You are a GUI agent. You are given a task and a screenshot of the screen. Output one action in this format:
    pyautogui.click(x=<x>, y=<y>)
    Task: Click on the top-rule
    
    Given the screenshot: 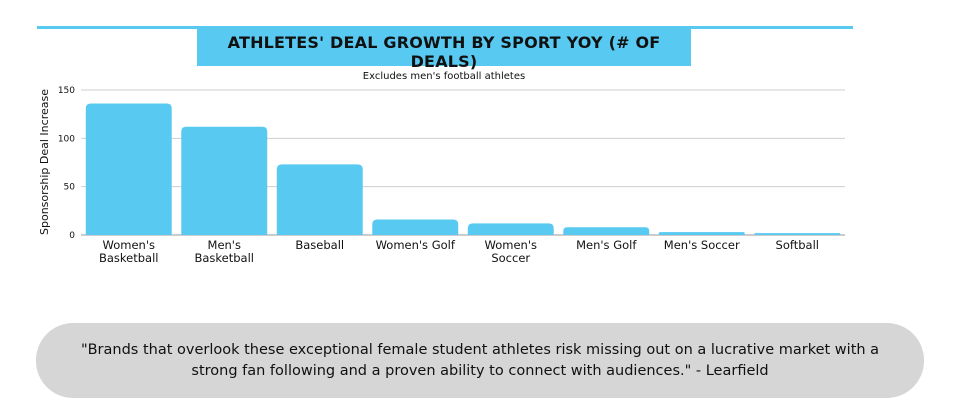 What is the action you would take?
    pyautogui.click(x=445, y=27)
    